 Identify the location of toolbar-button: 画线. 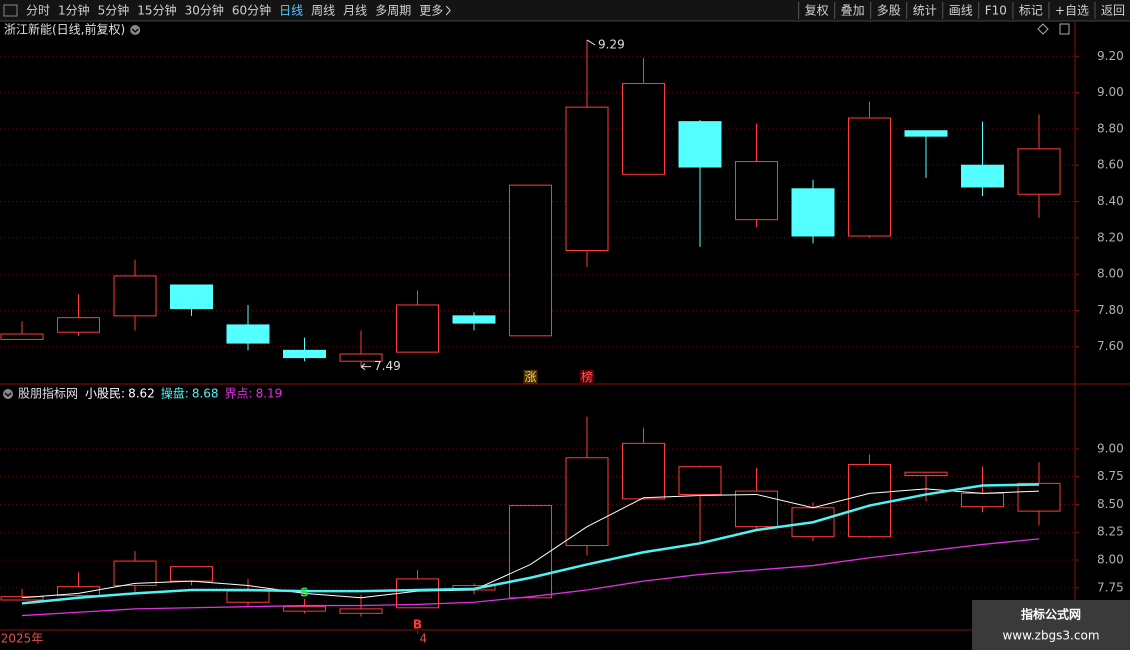
(961, 11).